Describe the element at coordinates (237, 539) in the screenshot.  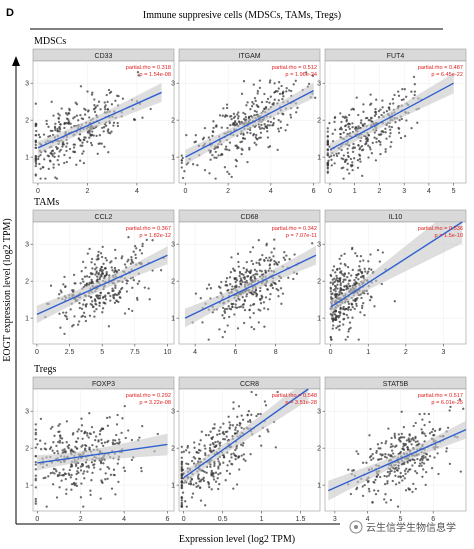
I see `x-axis-title: Expression level (log2 TPM)` at that location.